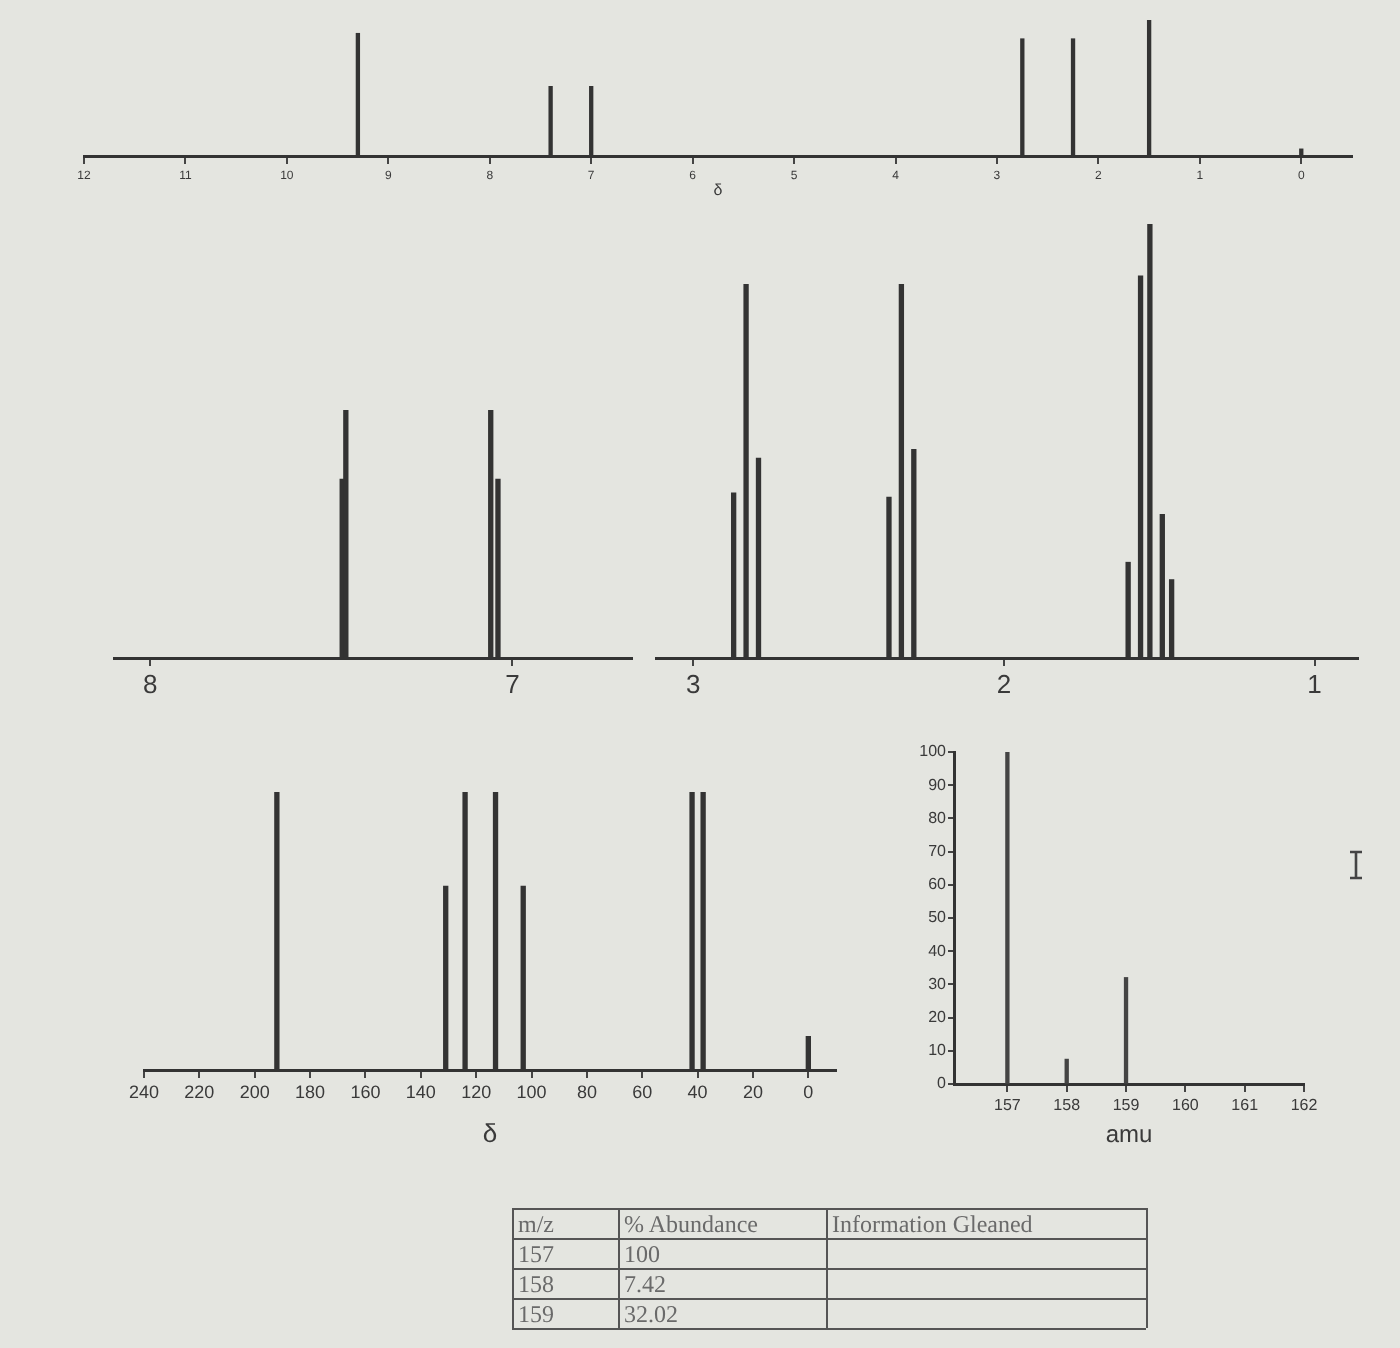 This screenshot has width=1400, height=1348. I want to click on x-tick-label: 140, so click(420, 1091).